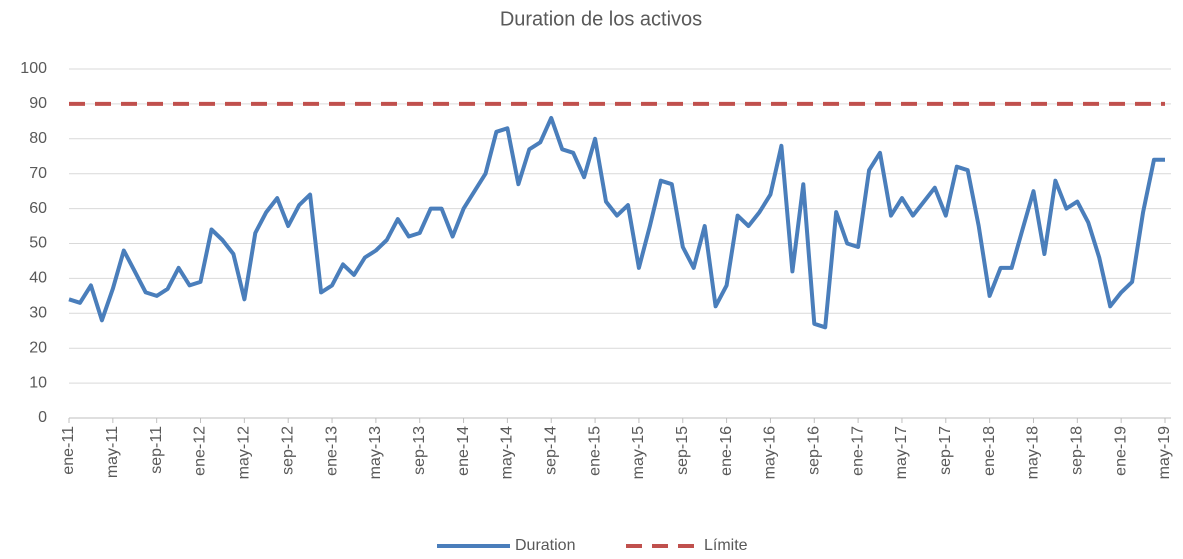 This screenshot has height=559, width=1183. What do you see at coordinates (1164, 452) in the screenshot?
I see `x-tick-label: may-19` at bounding box center [1164, 452].